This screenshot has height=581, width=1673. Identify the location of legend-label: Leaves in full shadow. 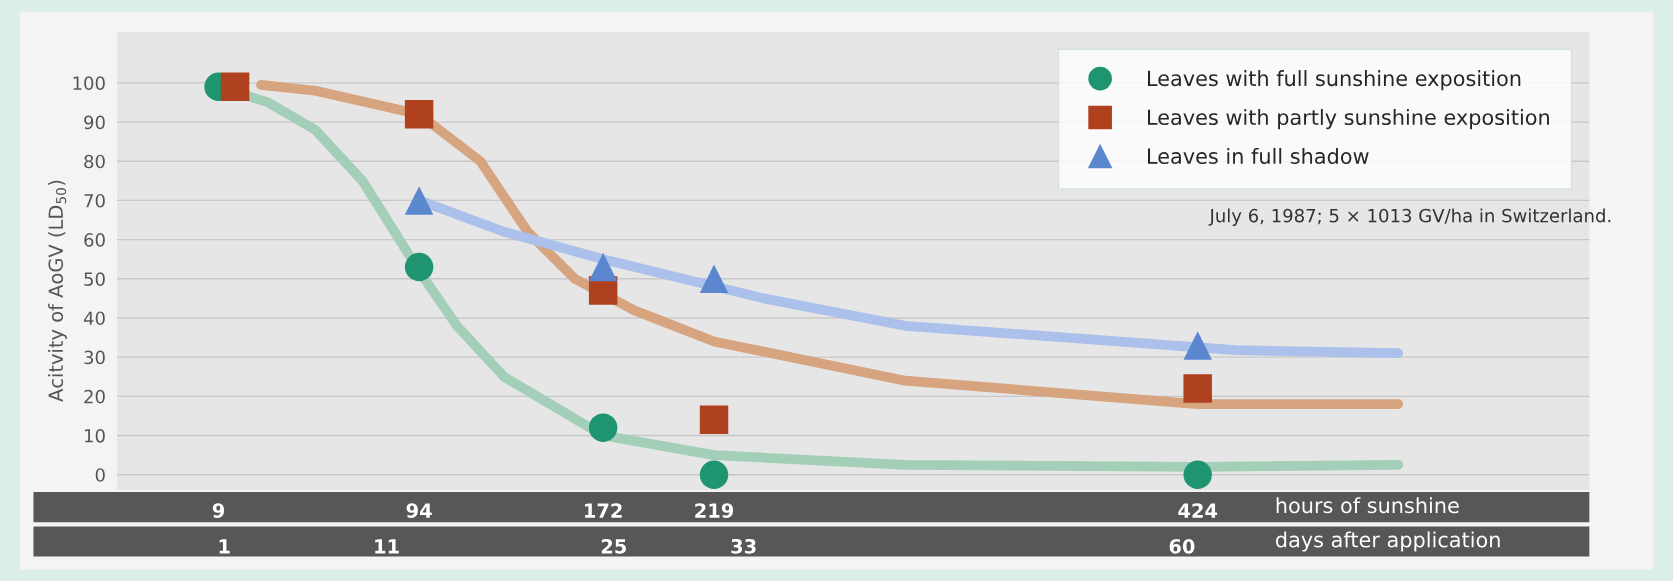
(1258, 156).